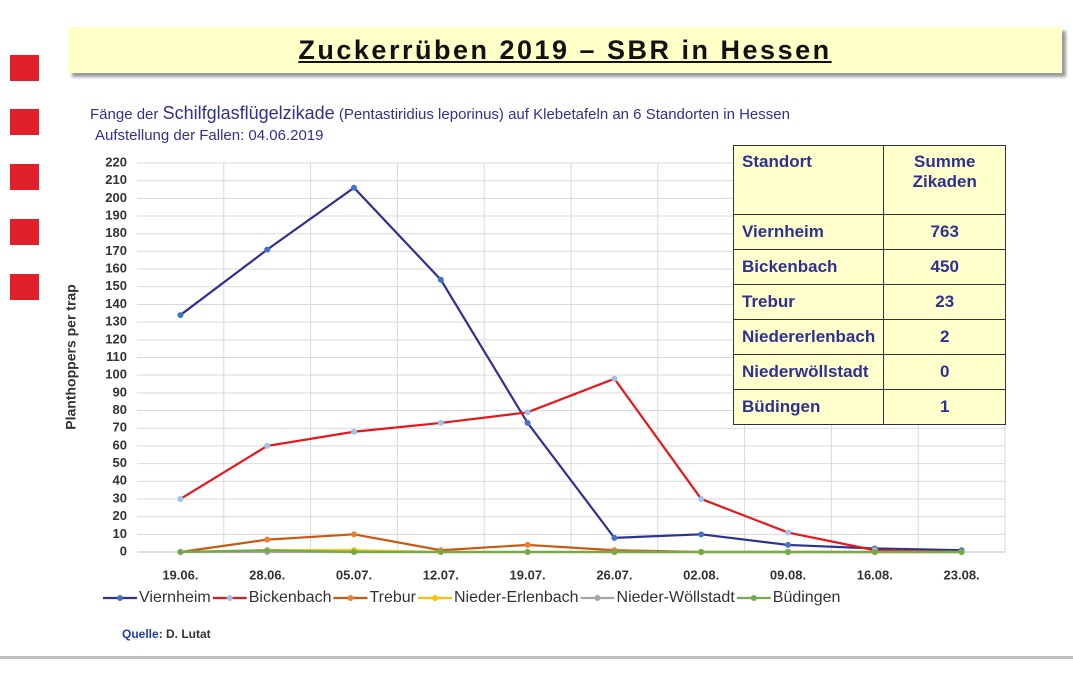 Image resolution: width=1073 pixels, height=675 pixels. I want to click on x-tick-label: 26.07., so click(614, 574).